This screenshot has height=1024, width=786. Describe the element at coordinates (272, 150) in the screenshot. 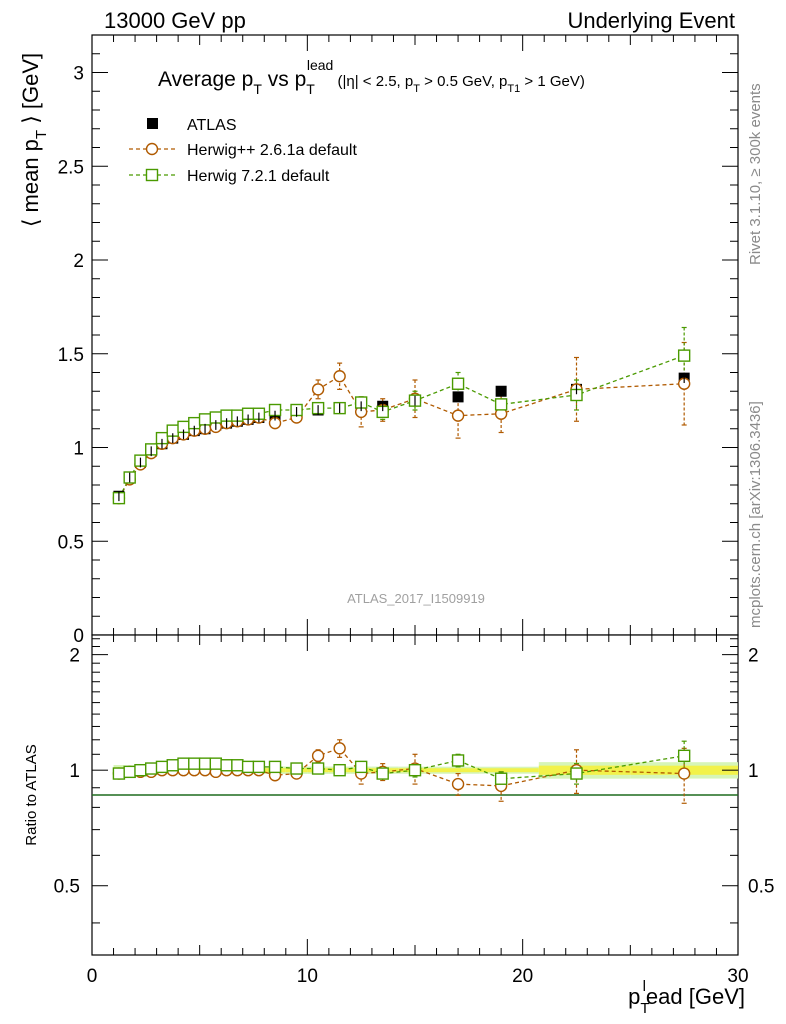

I see `legend-label-herwigpp: Herwig++ 2.6.1a default` at that location.